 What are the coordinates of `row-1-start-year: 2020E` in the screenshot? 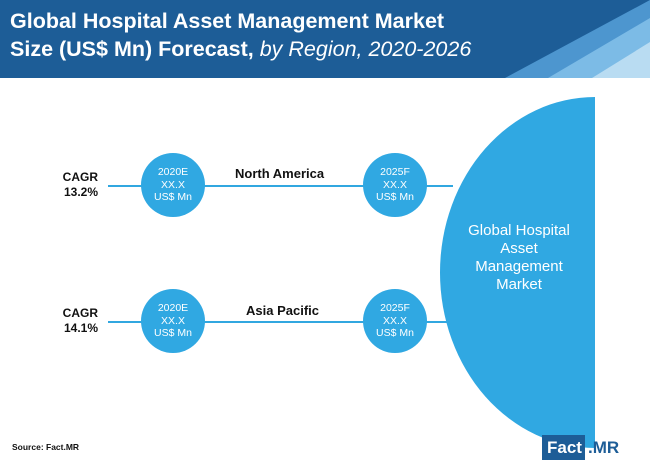 It's located at (173, 172).